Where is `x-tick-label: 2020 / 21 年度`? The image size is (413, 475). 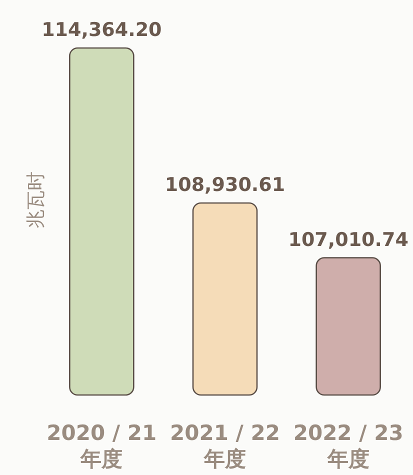
x-tick-label: 2020 / 21 年度 is located at coordinates (101, 446).